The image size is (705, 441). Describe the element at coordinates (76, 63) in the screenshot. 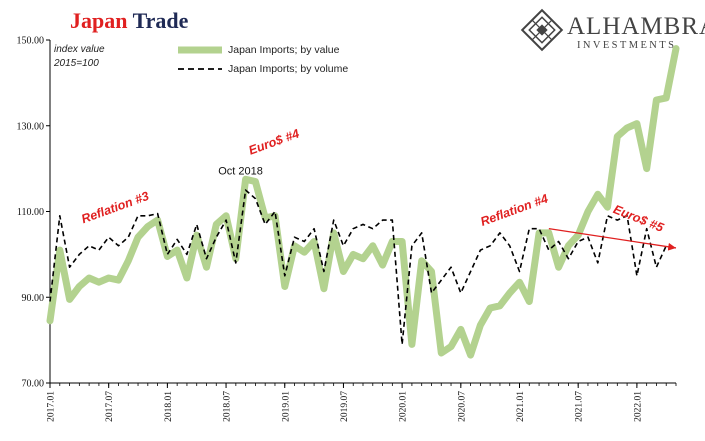

I see `y-axis-label-line2: 2015=100` at that location.